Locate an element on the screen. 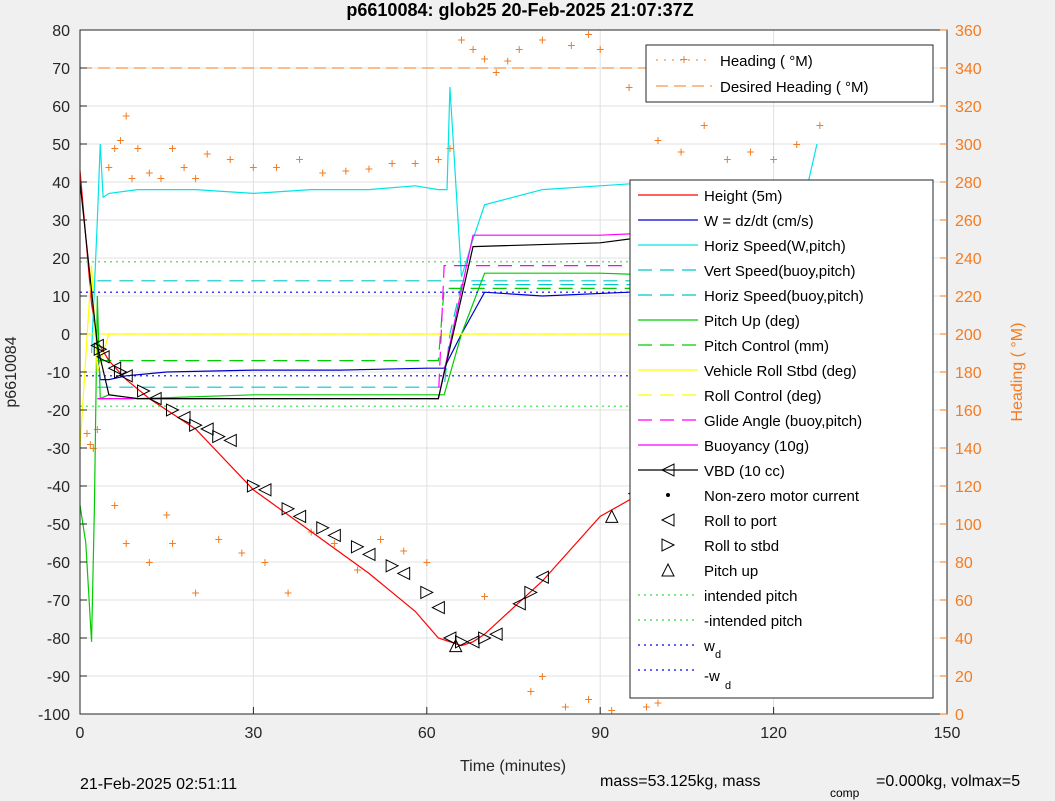  y2-tick-label: 140 is located at coordinates (968, 449).